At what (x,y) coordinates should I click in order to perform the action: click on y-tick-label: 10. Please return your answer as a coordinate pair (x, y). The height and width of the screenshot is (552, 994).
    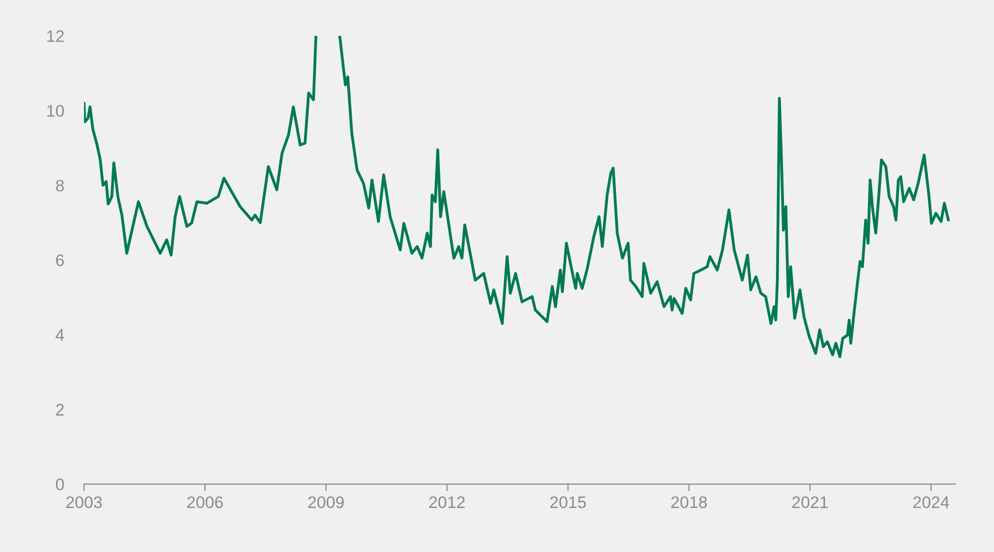
    Looking at the image, I should click on (55, 110).